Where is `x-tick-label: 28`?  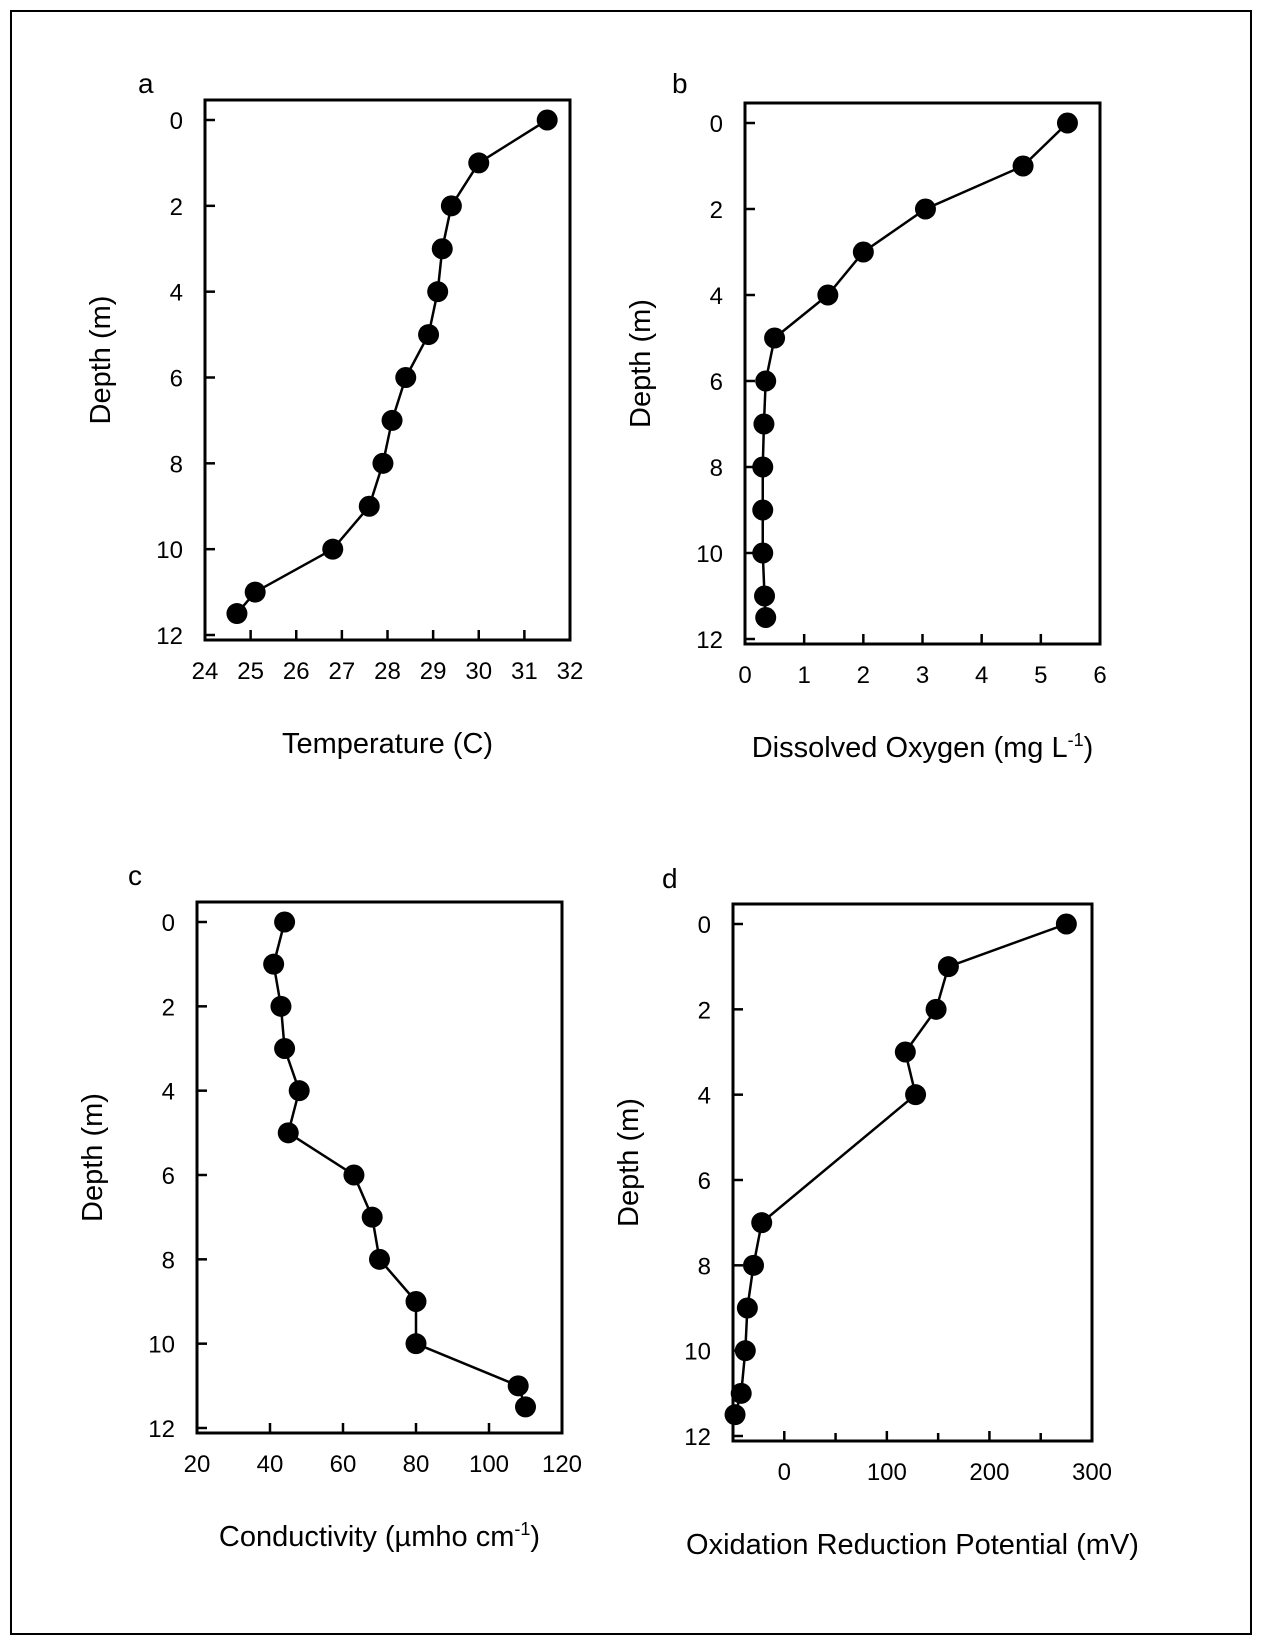
x-tick-label: 28 is located at coordinates (387, 671).